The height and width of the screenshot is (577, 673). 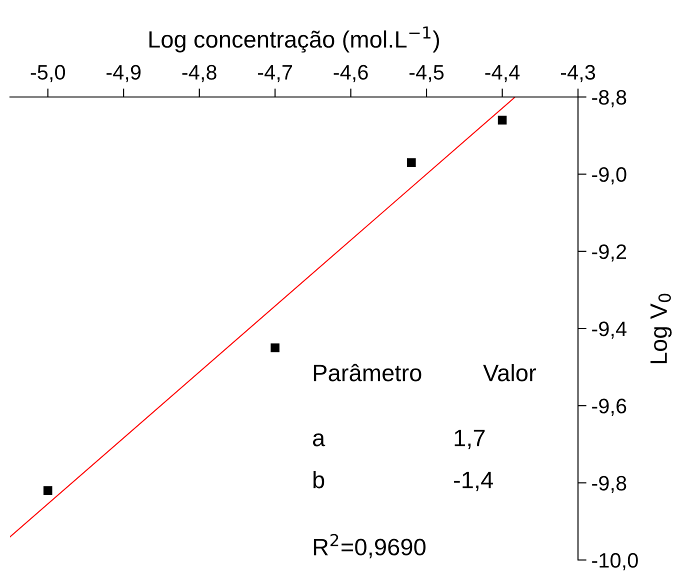 I want to click on annotation: R$^{2}$=0,9690, so click(x=370, y=546).